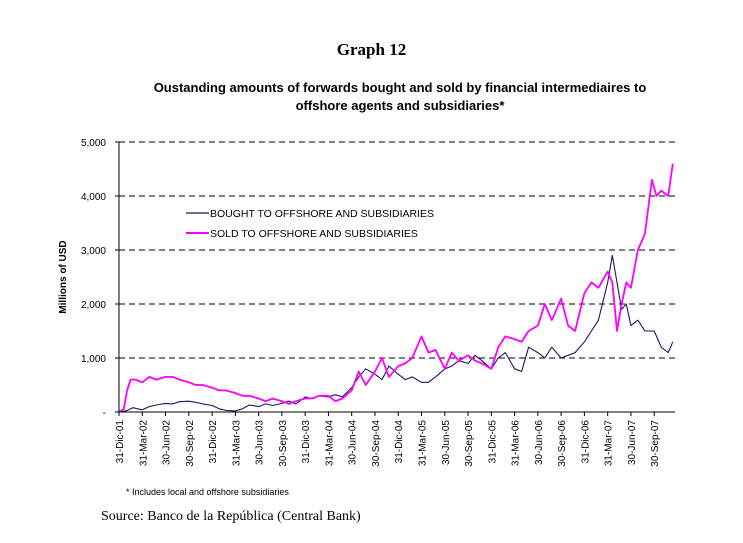 This screenshot has height=543, width=743. I want to click on y-tick-label: 3,000, so click(93, 251).